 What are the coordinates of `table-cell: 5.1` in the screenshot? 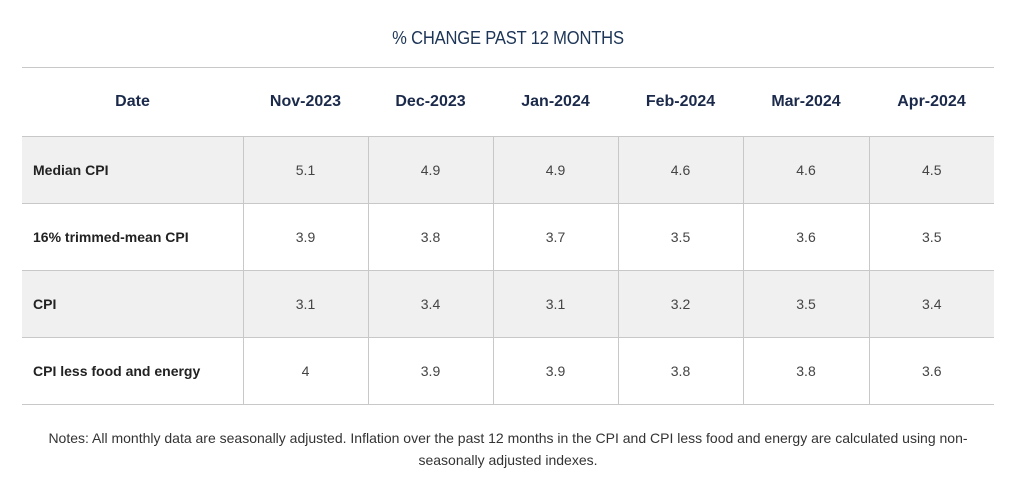 It's located at (305, 170).